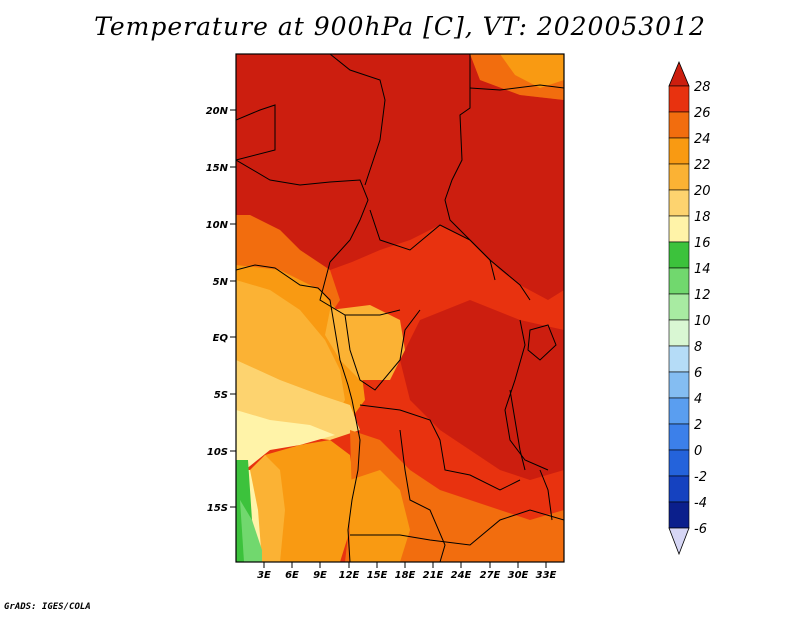 This screenshot has height=618, width=800. I want to click on lon-tick-24E: 24E, so click(461, 571).